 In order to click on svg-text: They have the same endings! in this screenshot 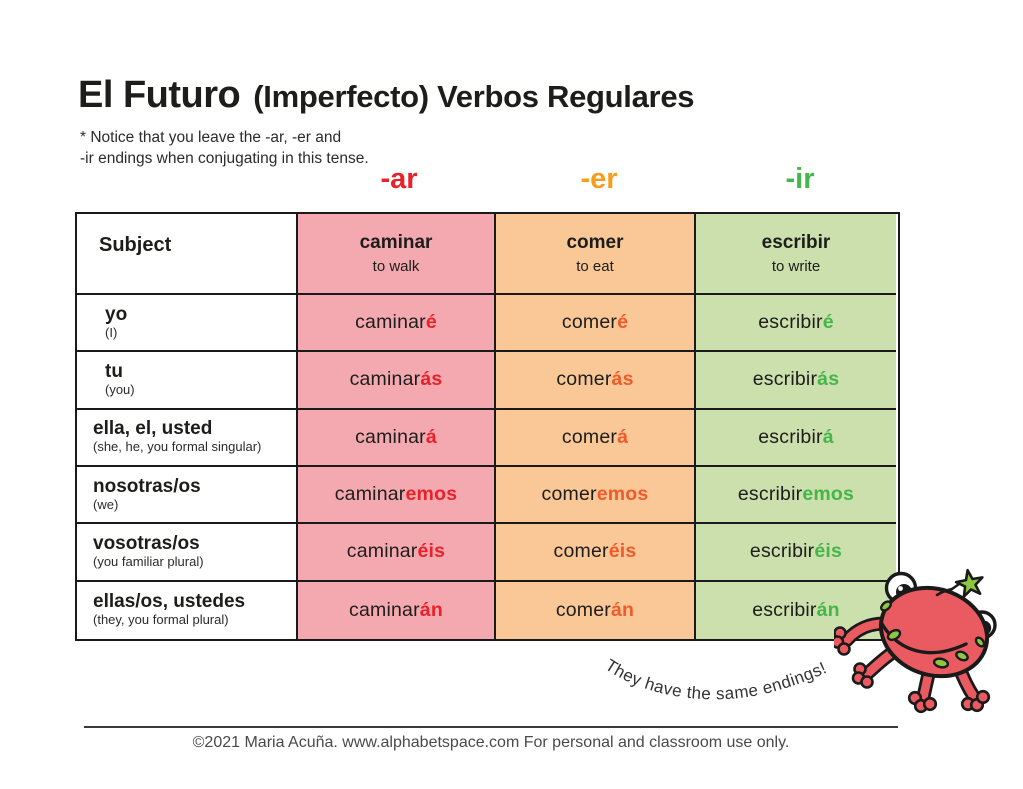, I will do `click(716, 679)`.